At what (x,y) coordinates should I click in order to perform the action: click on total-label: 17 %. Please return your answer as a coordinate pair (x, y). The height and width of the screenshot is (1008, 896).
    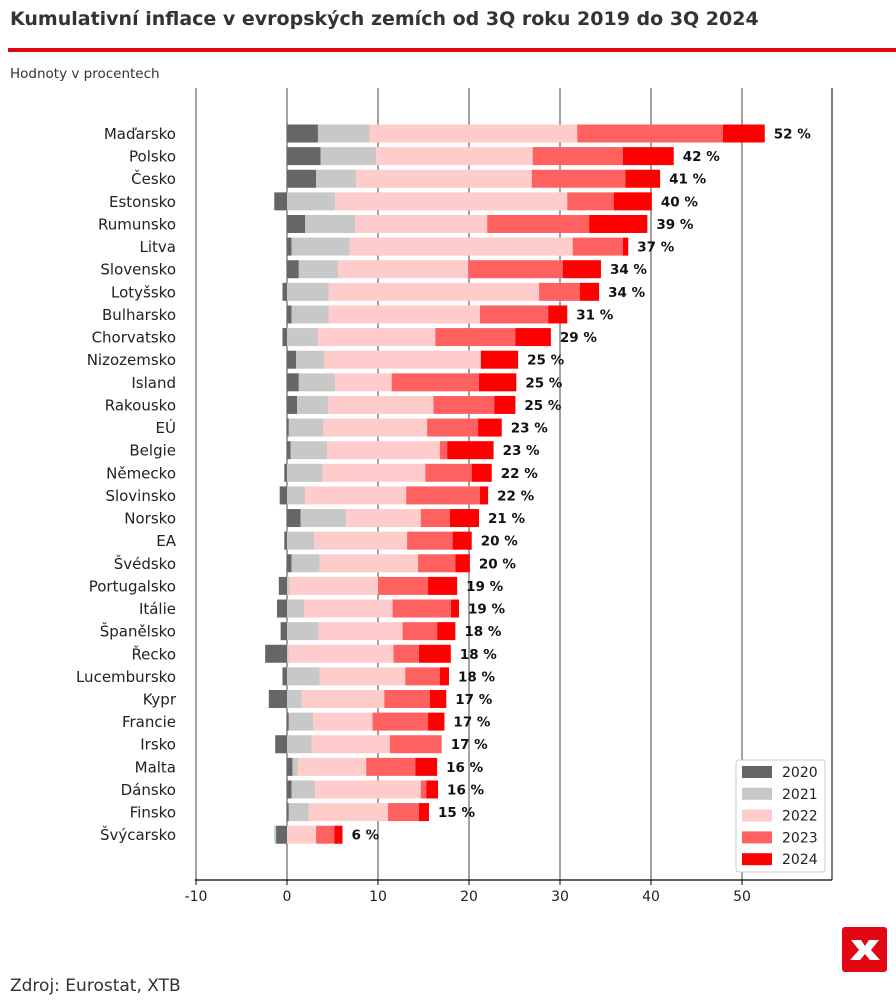
    Looking at the image, I should click on (473, 700).